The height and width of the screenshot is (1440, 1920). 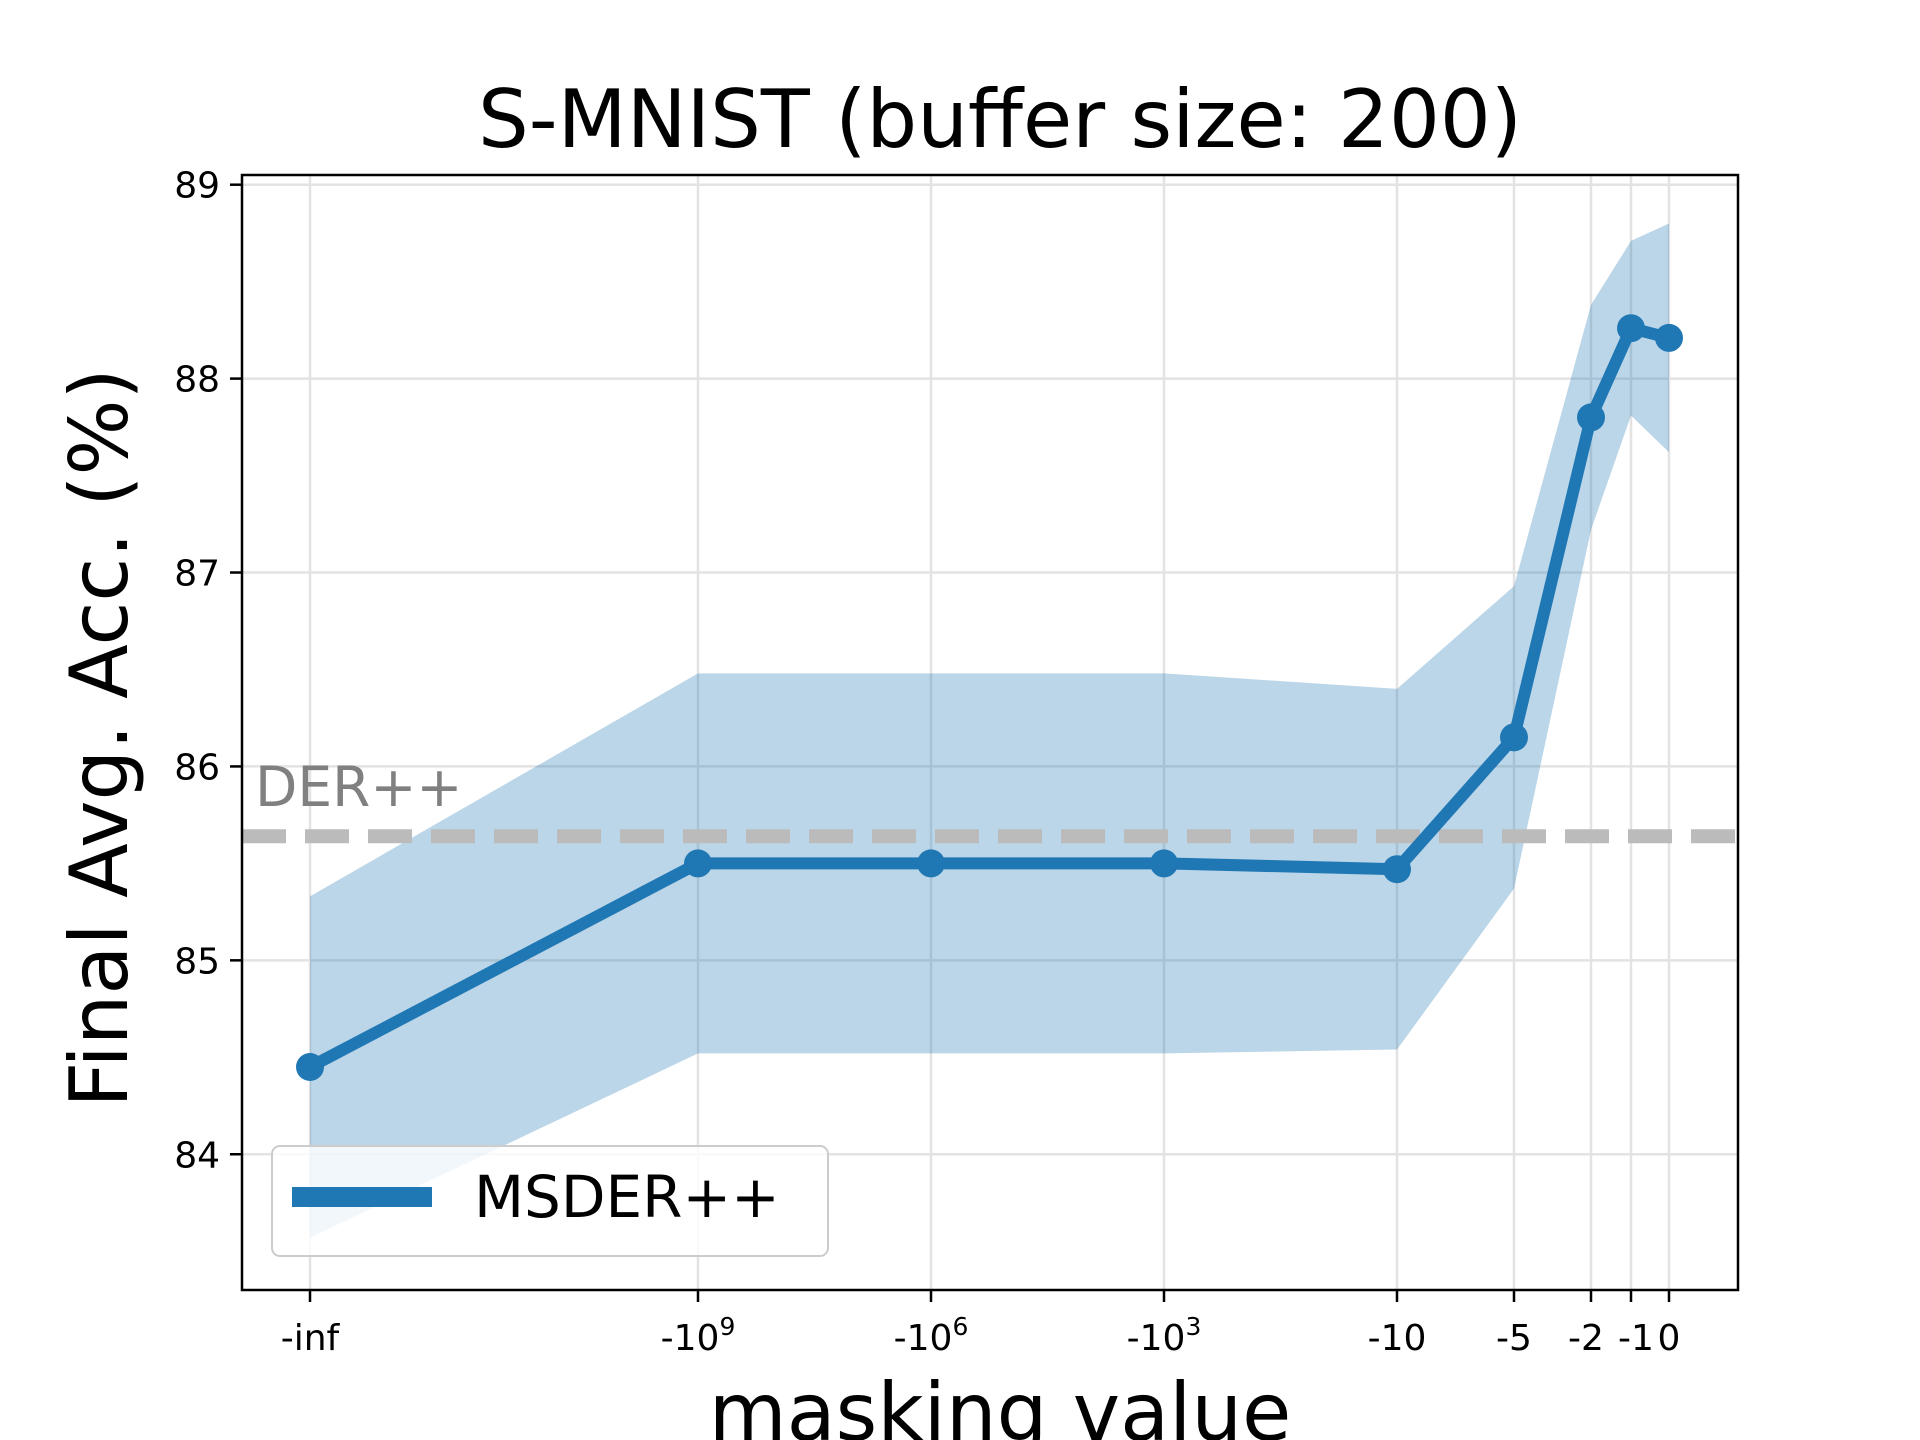 I want to click on y-tick-label: 85, so click(x=197, y=961).